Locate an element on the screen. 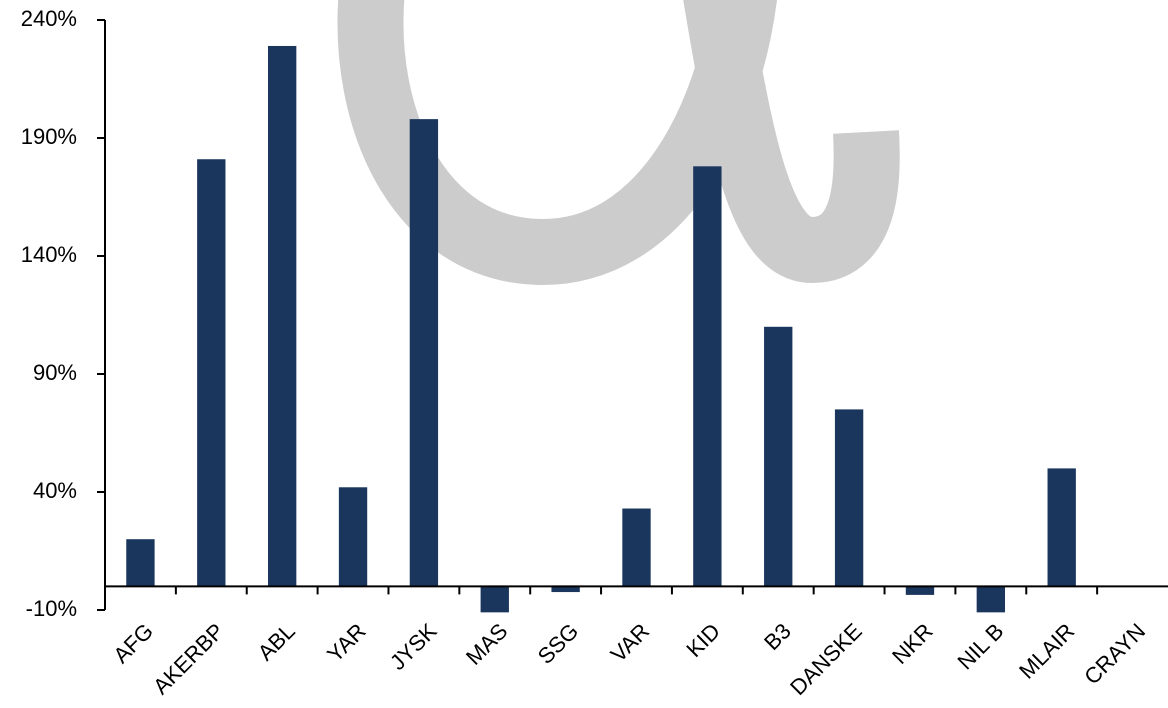 The height and width of the screenshot is (708, 1168). x-tick-label: ABL is located at coordinates (276, 641).